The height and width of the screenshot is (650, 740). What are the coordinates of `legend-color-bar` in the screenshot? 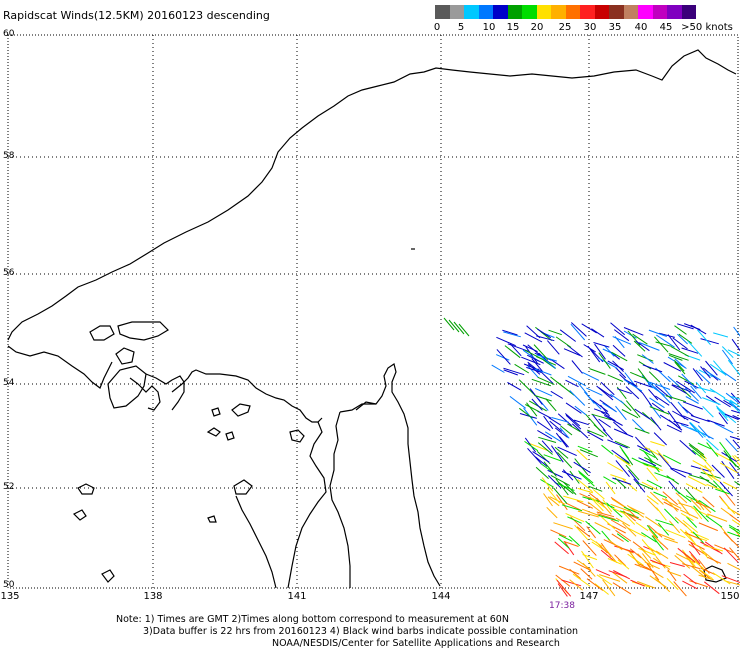 It's located at (565, 12).